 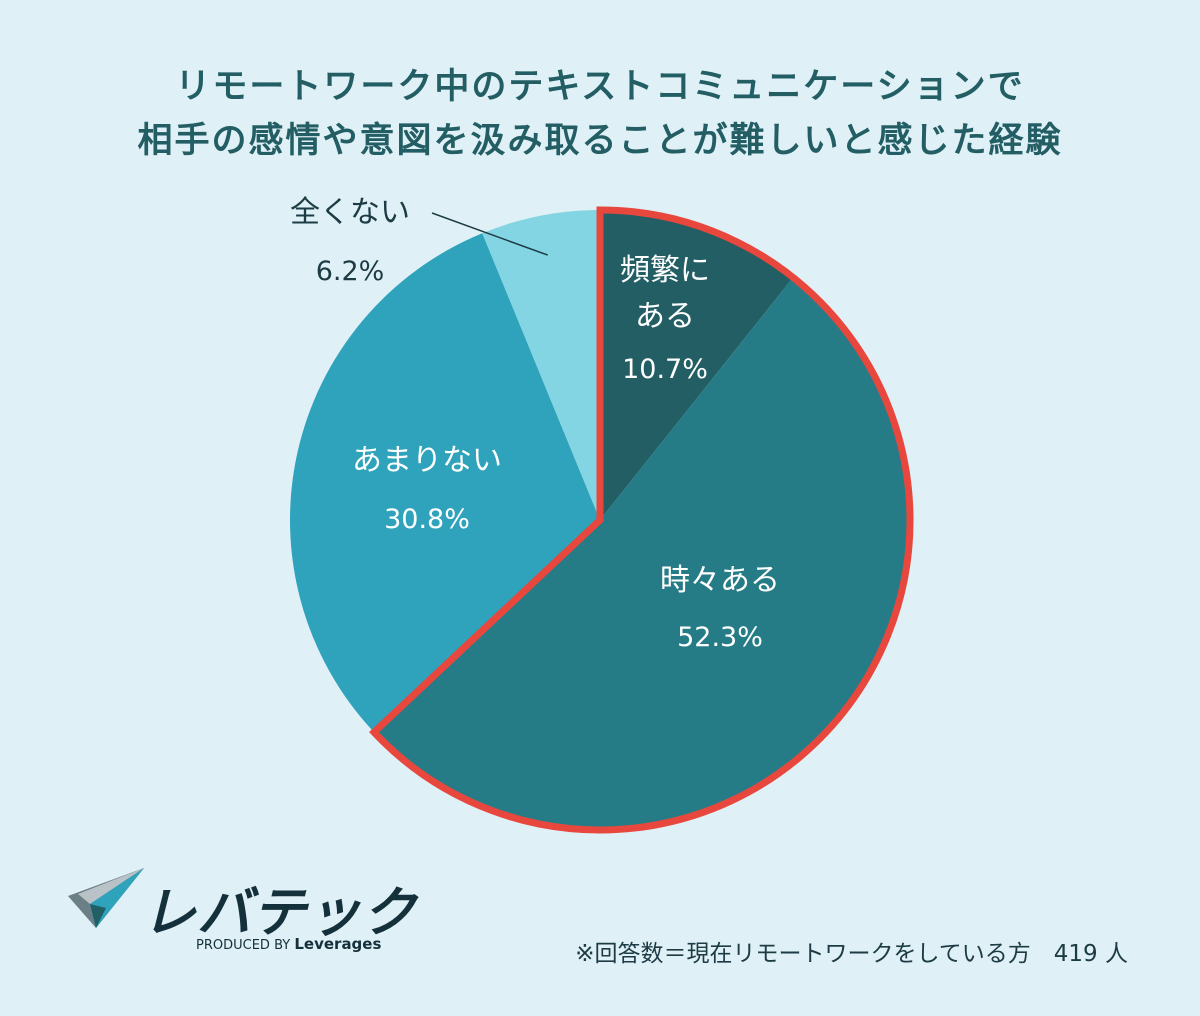 What do you see at coordinates (427, 460) in the screenshot?
I see `slice-label: あまりない` at bounding box center [427, 460].